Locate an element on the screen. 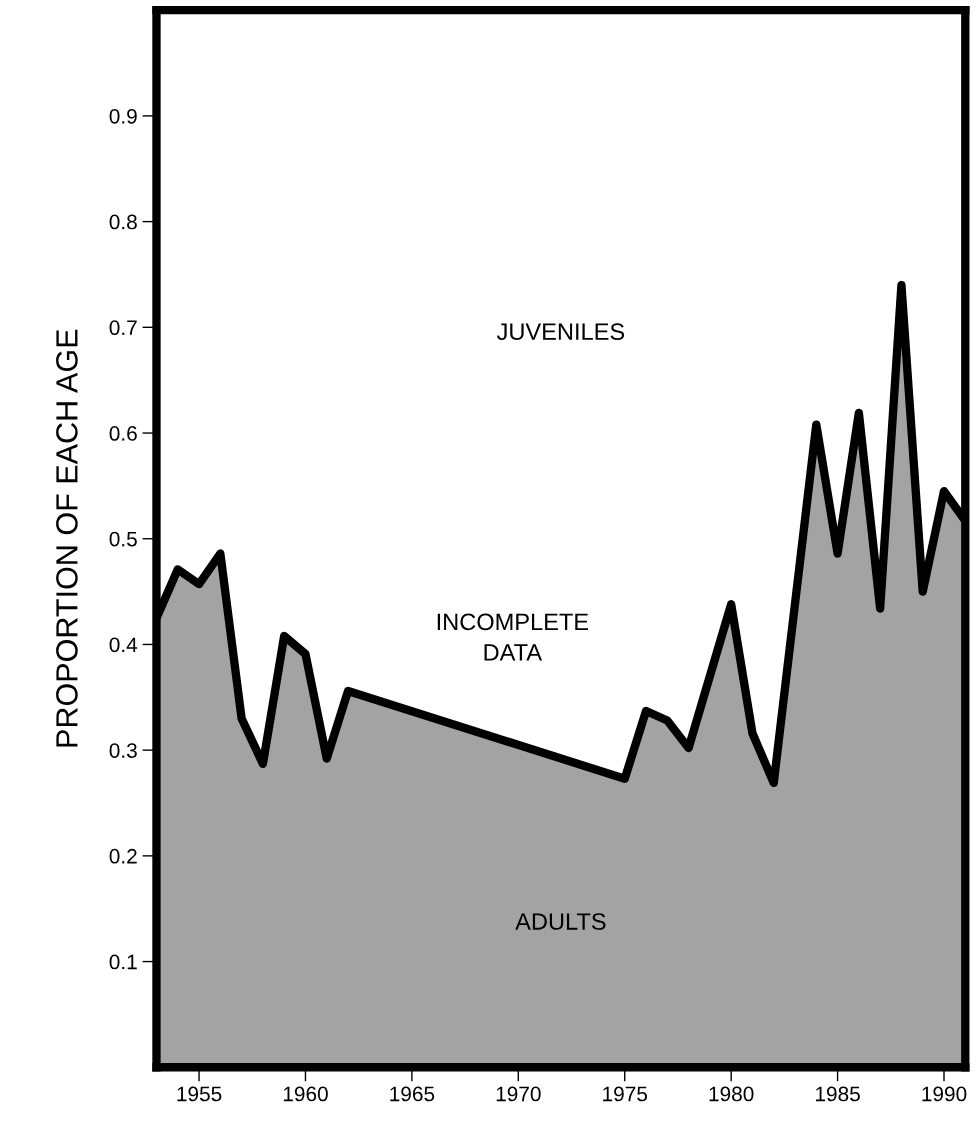 The height and width of the screenshot is (1133, 978). x-tick-label: 1975 is located at coordinates (625, 1094).